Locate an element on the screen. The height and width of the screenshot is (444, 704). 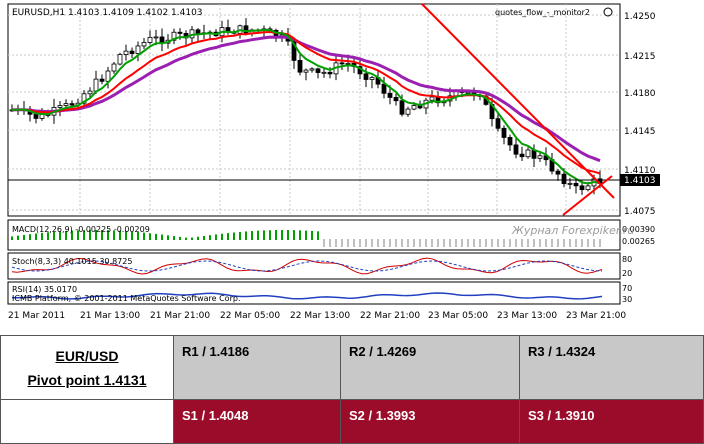
indicator-tag: quotes_flow_-_monitor2 is located at coordinates (542, 12).